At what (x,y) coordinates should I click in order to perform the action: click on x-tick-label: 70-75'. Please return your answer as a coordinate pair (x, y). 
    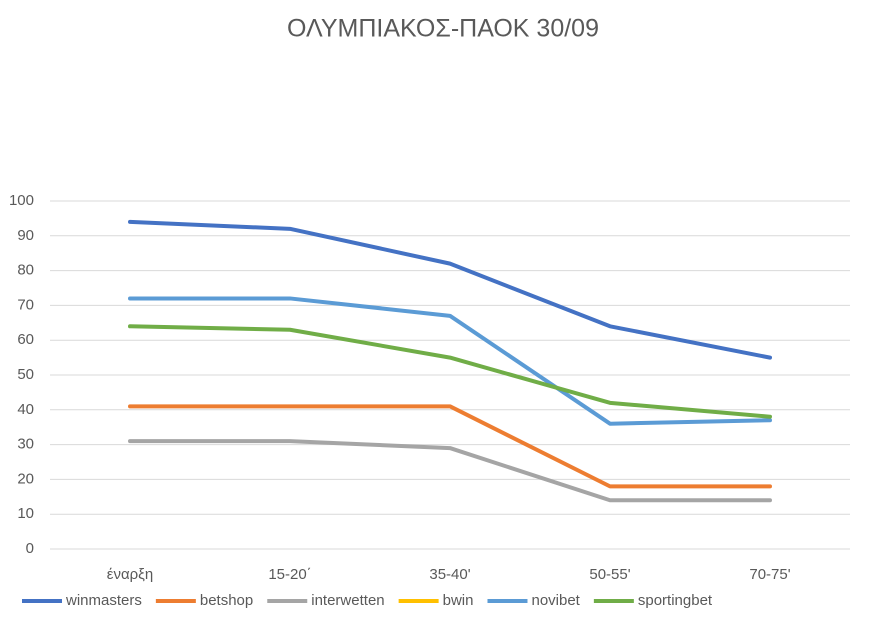
    Looking at the image, I should click on (769, 574).